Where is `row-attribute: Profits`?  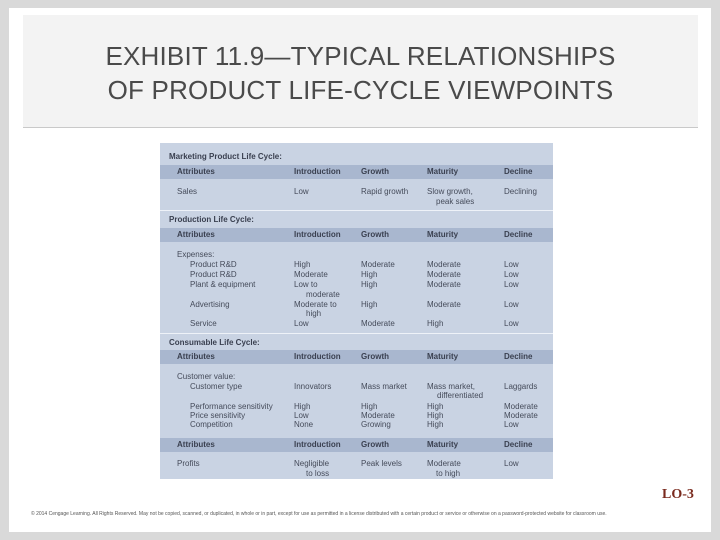 row-attribute: Profits is located at coordinates (188, 463).